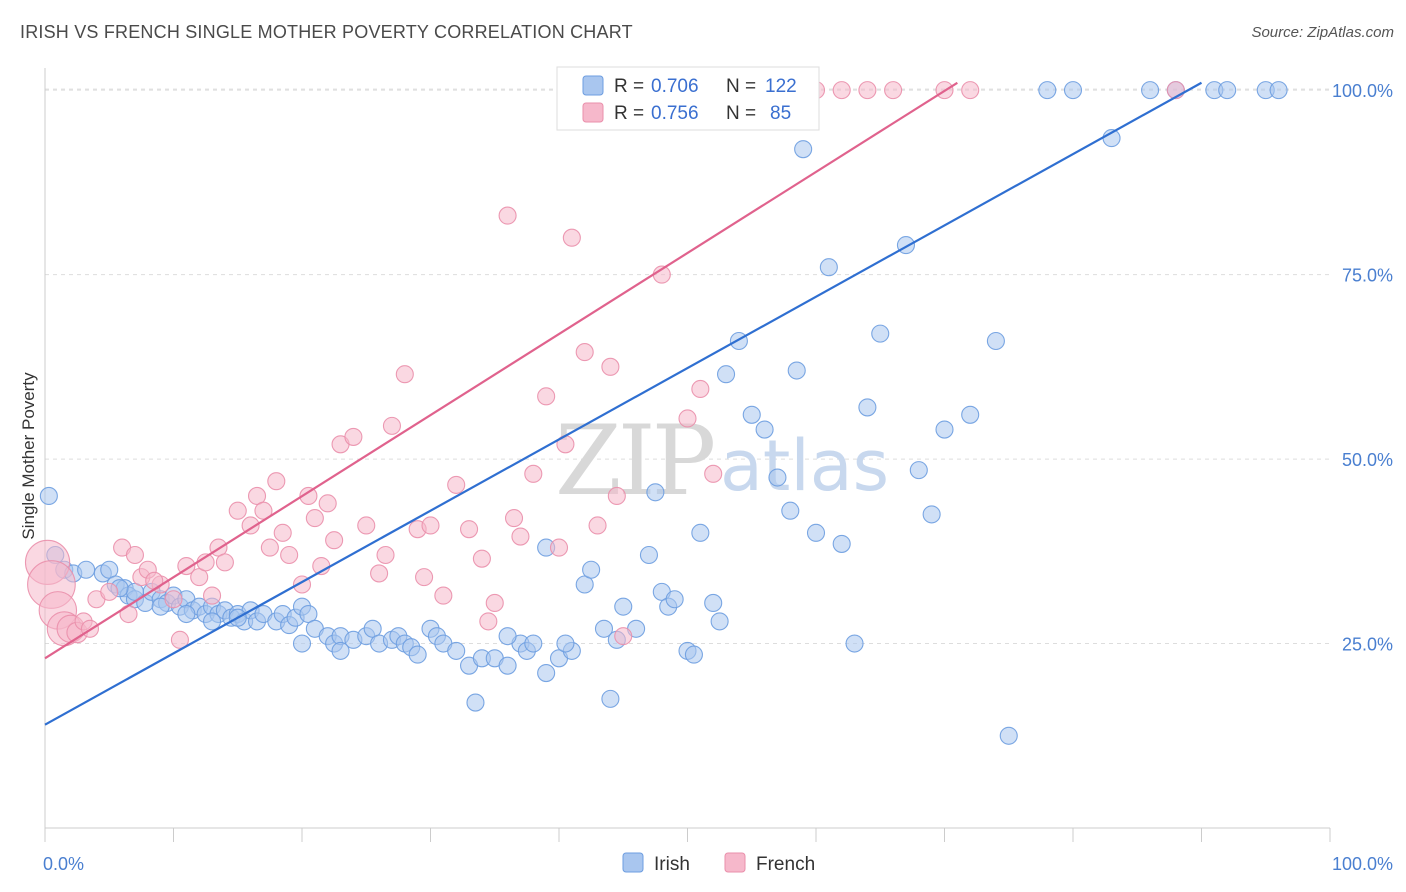 This screenshot has width=1406, height=892. What do you see at coordinates (1367, 460) in the screenshot?
I see `y-tick-label: 50.0%` at bounding box center [1367, 460].